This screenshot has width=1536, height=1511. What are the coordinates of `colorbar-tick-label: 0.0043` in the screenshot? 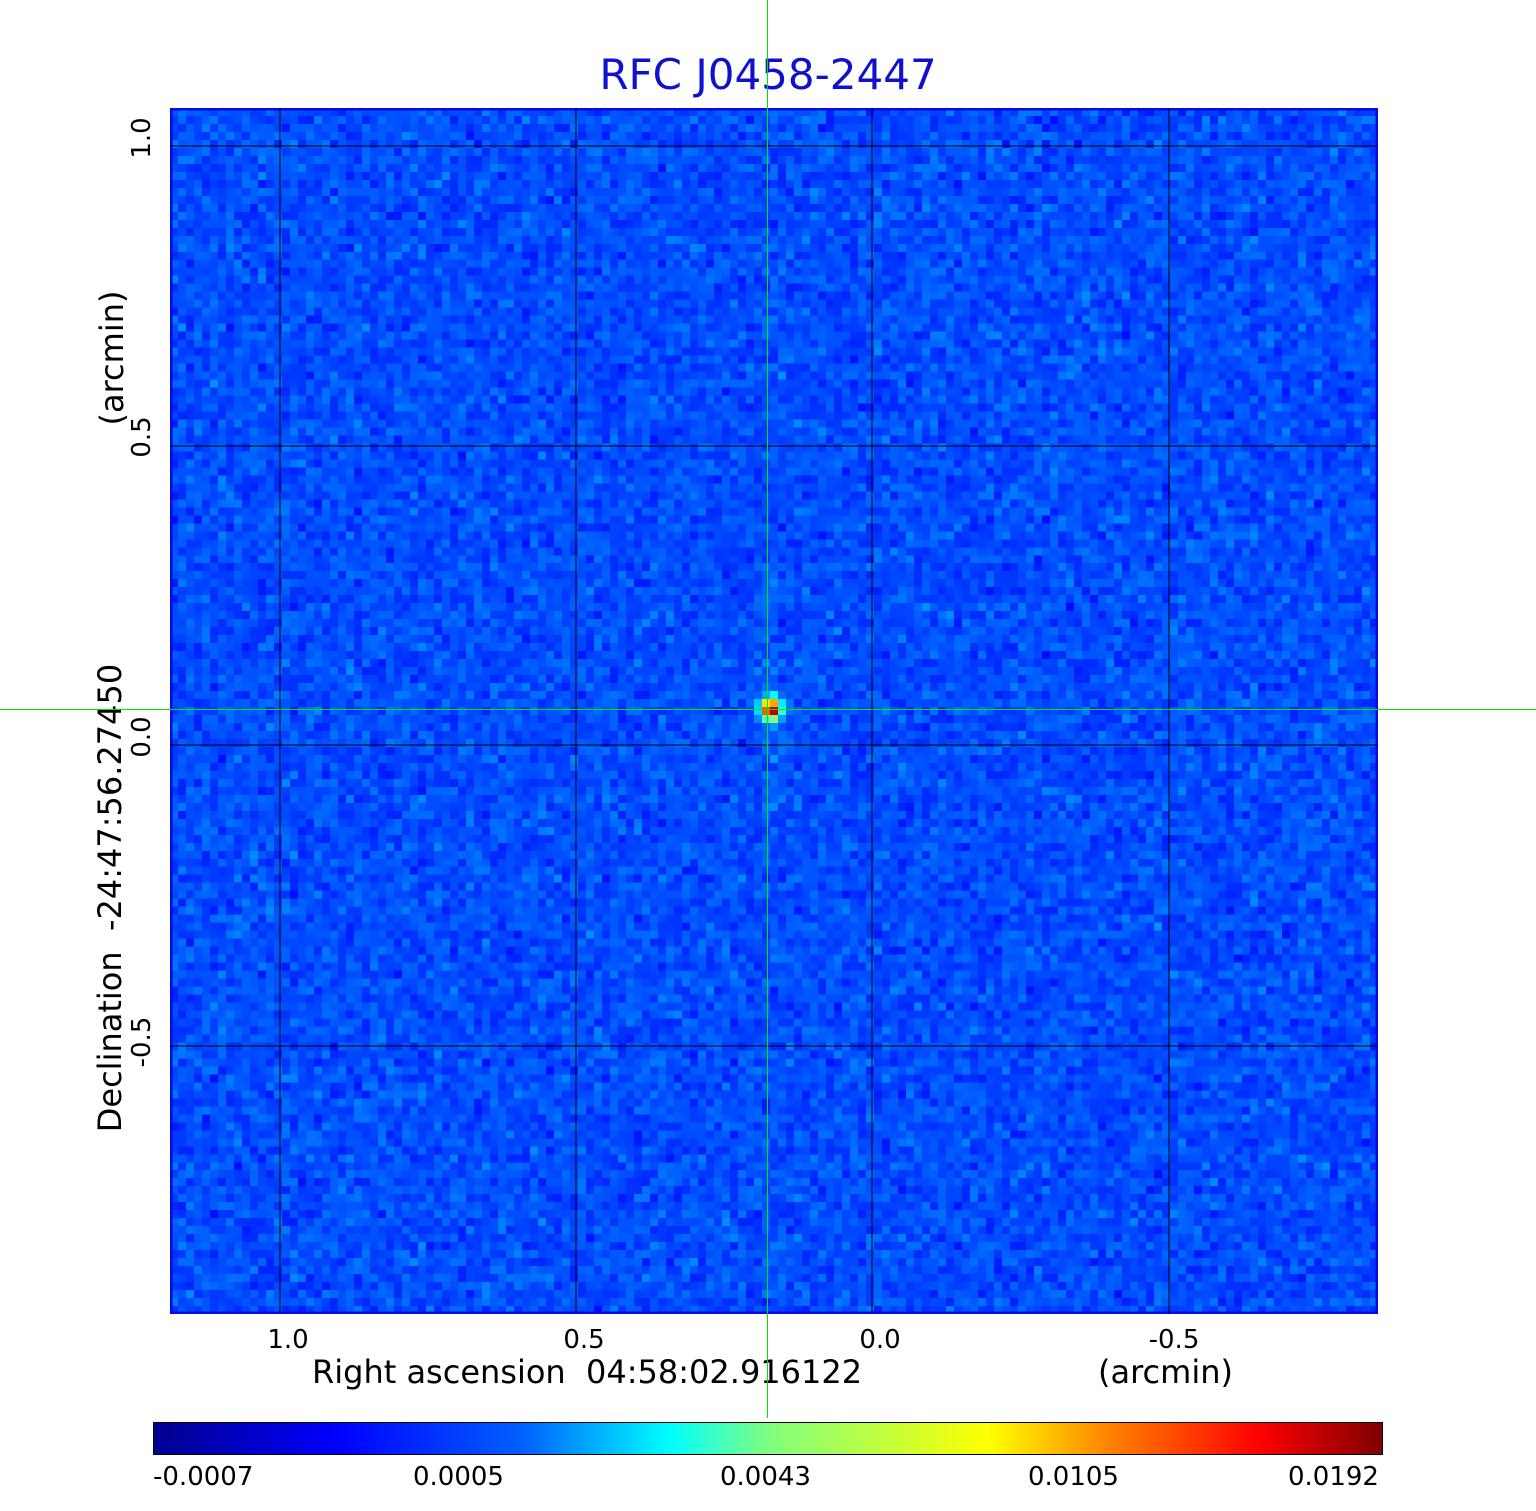 It's located at (765, 1477).